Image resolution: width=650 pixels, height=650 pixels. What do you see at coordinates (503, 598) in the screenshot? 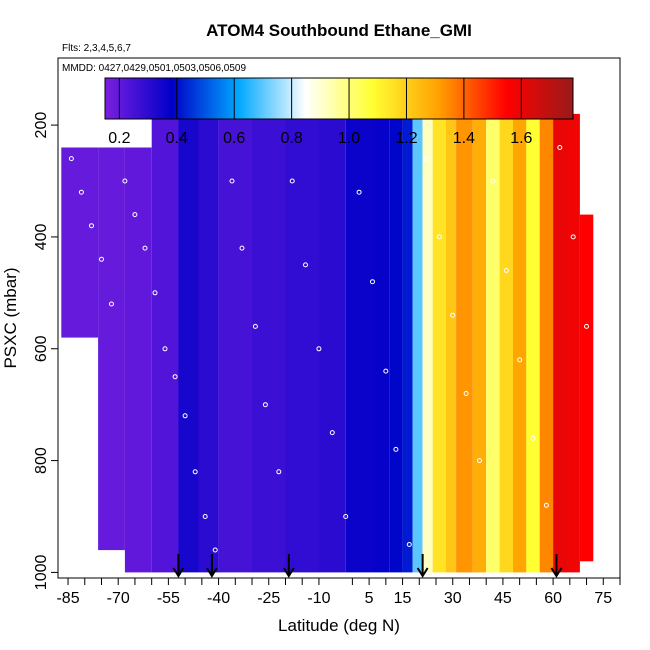
I see `x-tick-label: 45` at bounding box center [503, 598].